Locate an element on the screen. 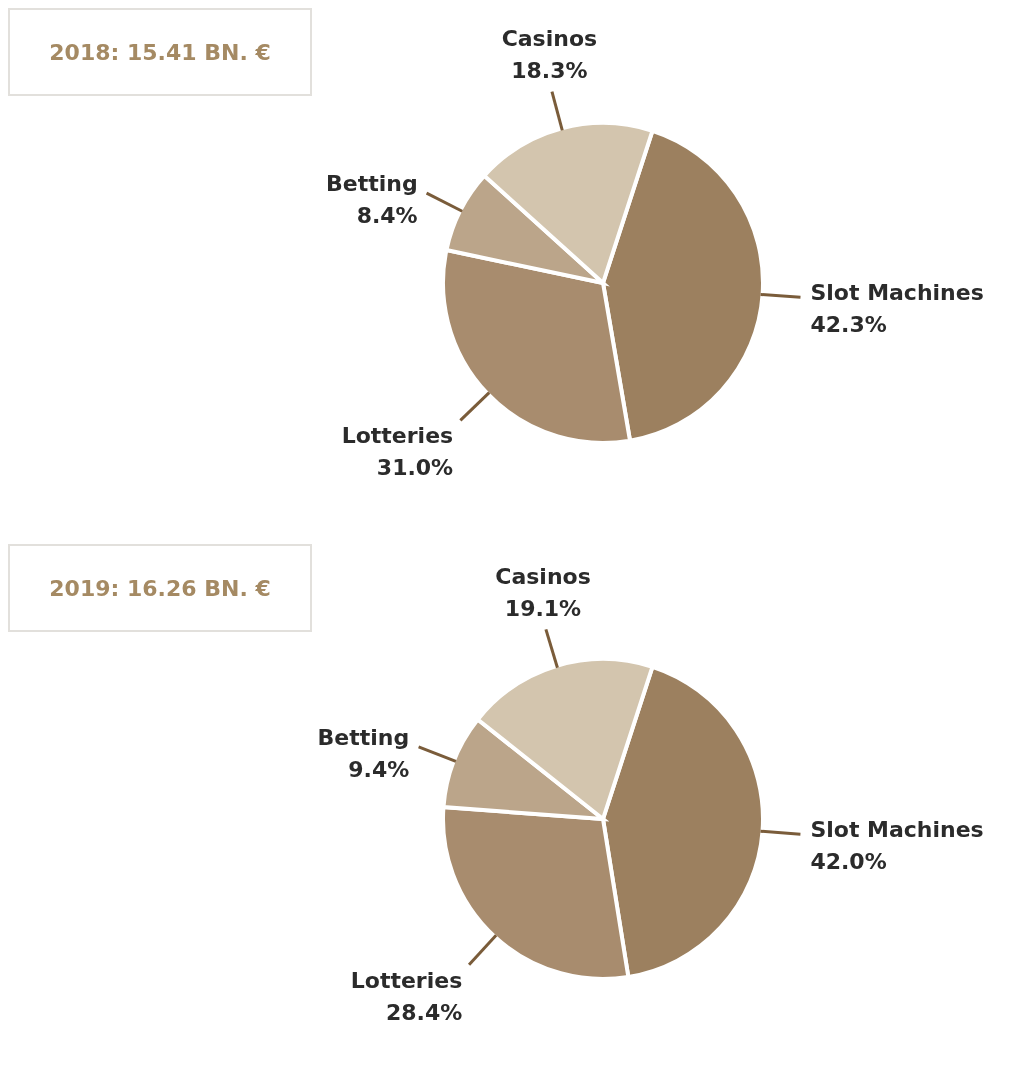 The width and height of the screenshot is (1021, 1088). data-label: 19.1% is located at coordinates (543, 608).